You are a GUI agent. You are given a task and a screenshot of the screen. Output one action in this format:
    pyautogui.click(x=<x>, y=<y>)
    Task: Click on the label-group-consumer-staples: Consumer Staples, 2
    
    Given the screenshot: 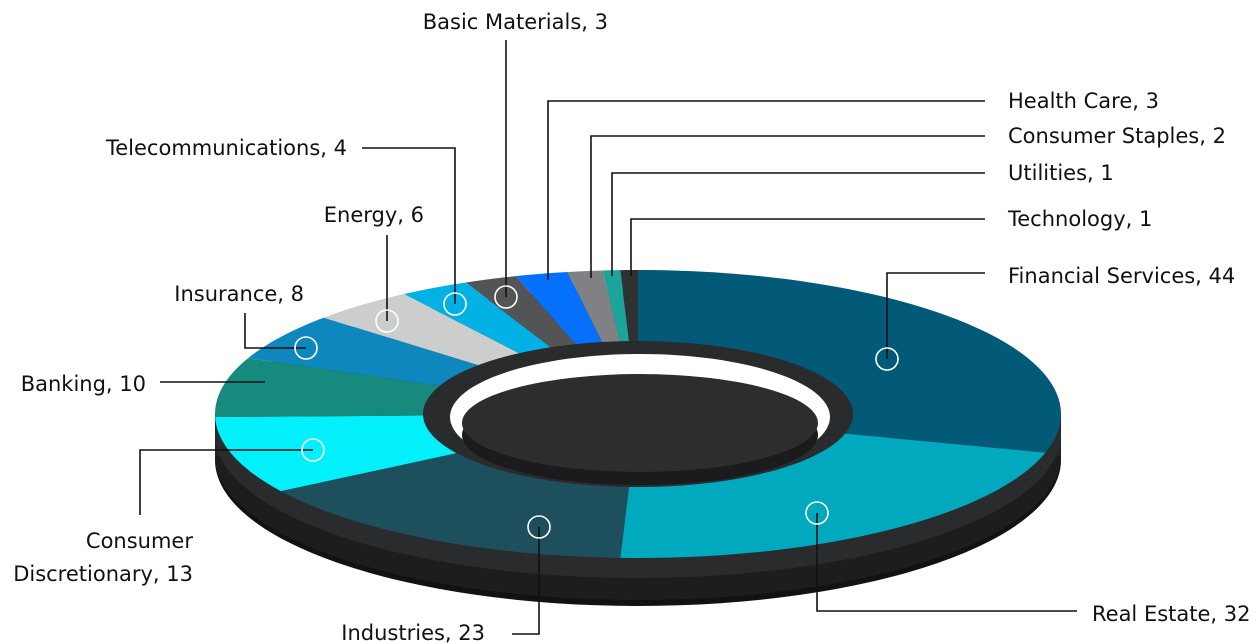 What is the action you would take?
    pyautogui.click(x=908, y=201)
    